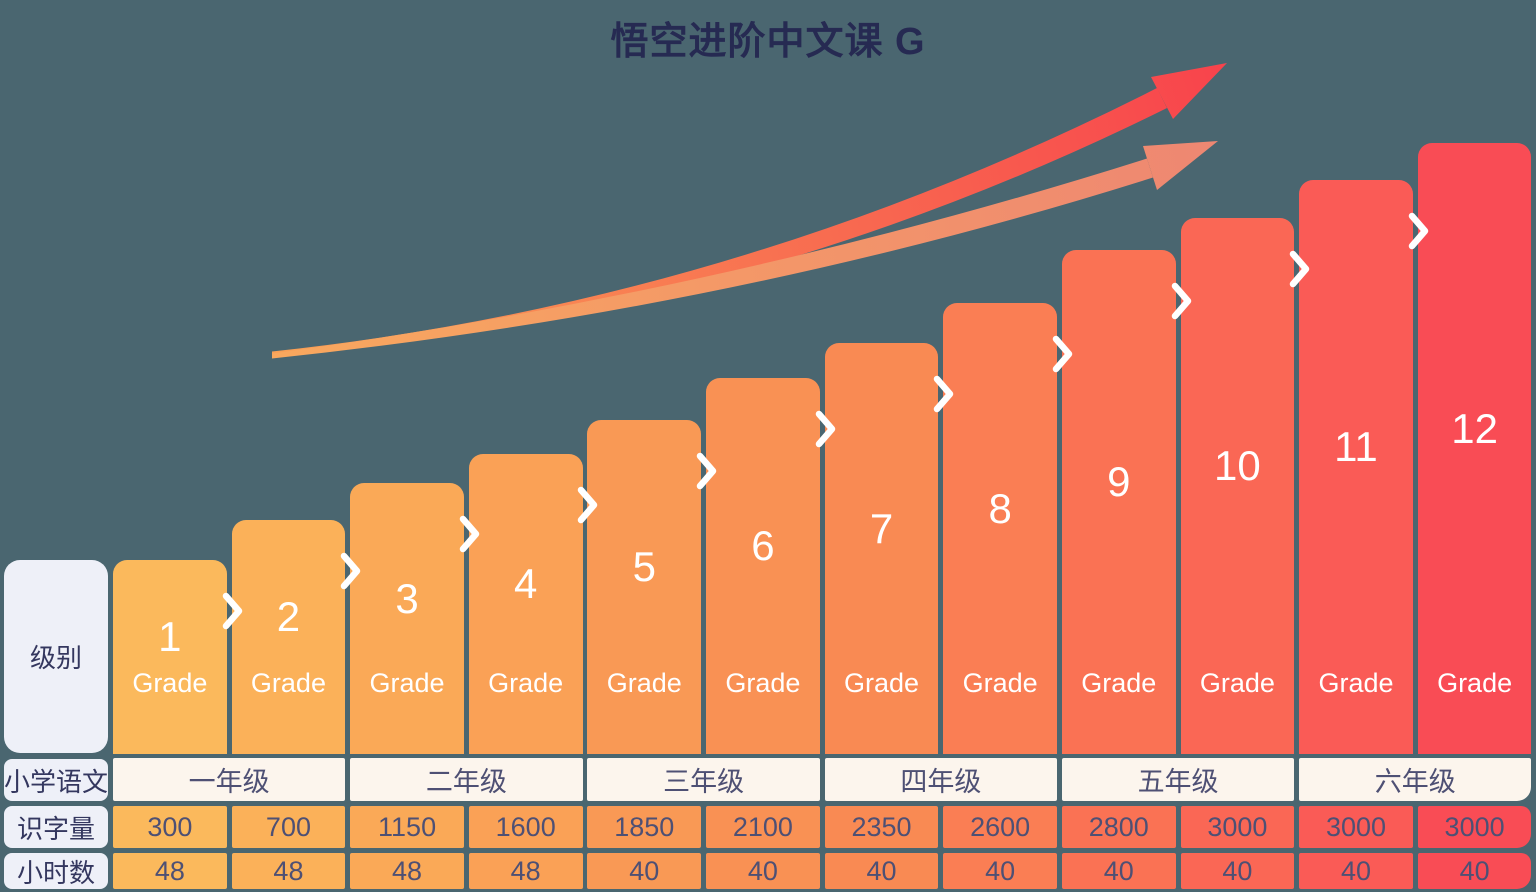 This screenshot has width=1536, height=892. Describe the element at coordinates (1118, 827) in the screenshot. I see `literacy-cell: 2800` at that location.